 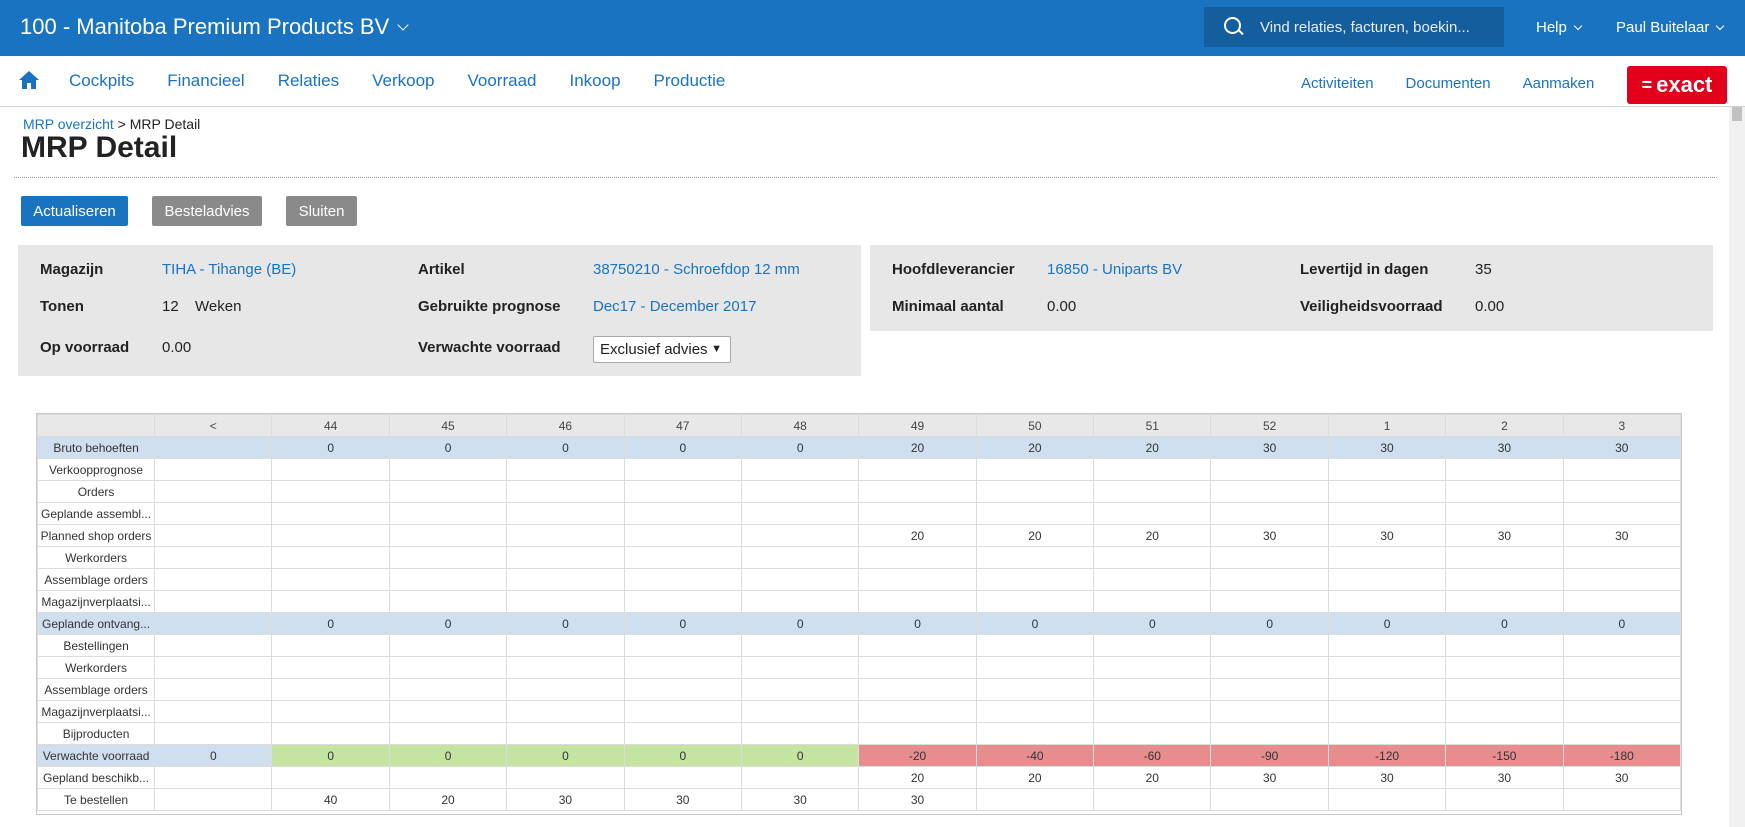 What do you see at coordinates (1558, 83) in the screenshot?
I see `nav-item-aanmaken: Aanmaken` at bounding box center [1558, 83].